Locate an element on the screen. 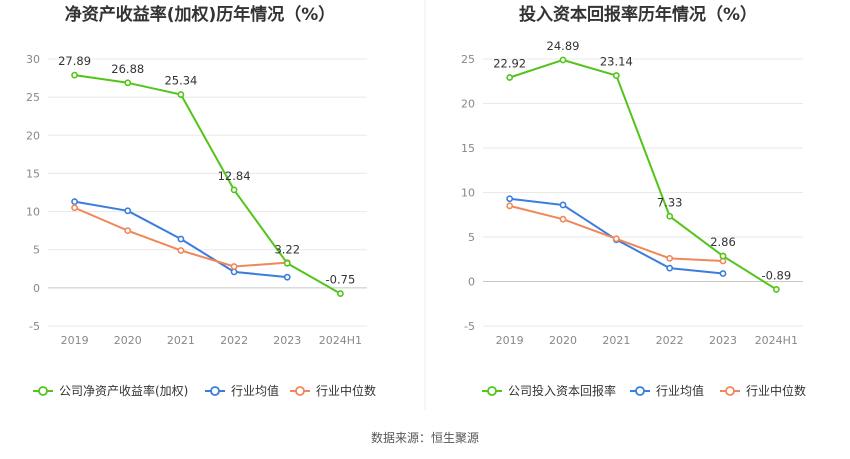  data-label: 27.89 is located at coordinates (74, 61).